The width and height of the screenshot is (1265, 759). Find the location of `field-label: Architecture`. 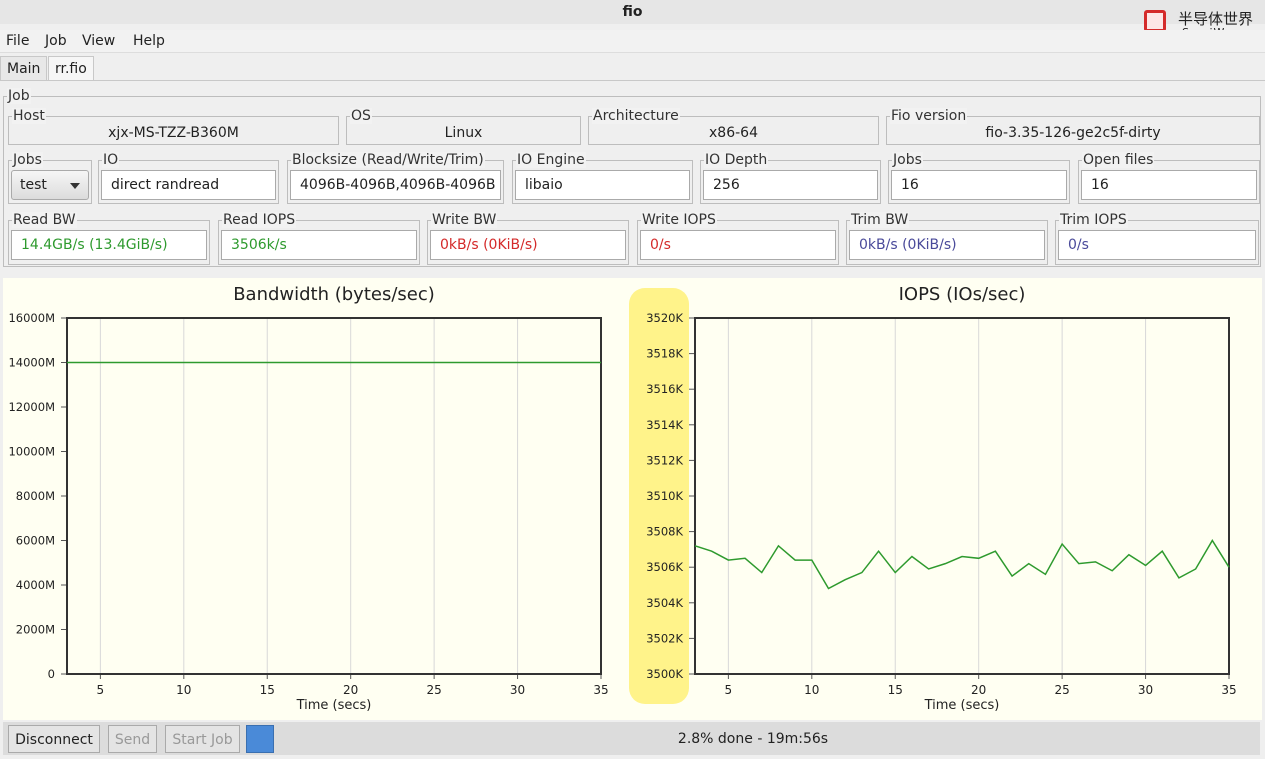

field-label: Architecture is located at coordinates (636, 116).